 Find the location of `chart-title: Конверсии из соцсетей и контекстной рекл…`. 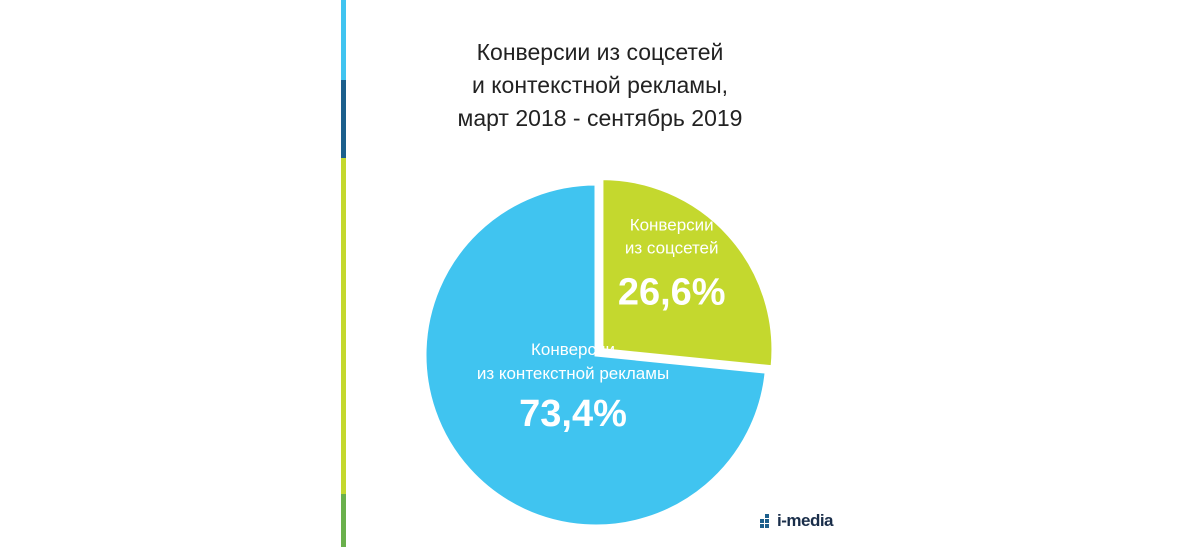

chart-title: Конверсии из соцсетей и контекстной рекл… is located at coordinates (600, 85).